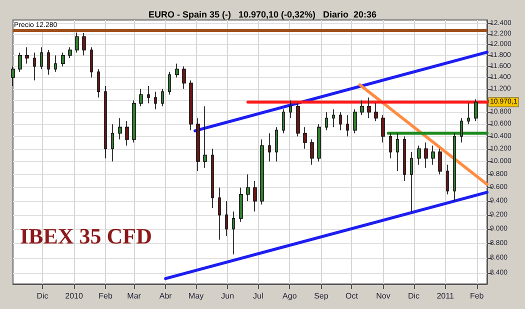  I want to click on x-tick-label: Nov, so click(383, 296).